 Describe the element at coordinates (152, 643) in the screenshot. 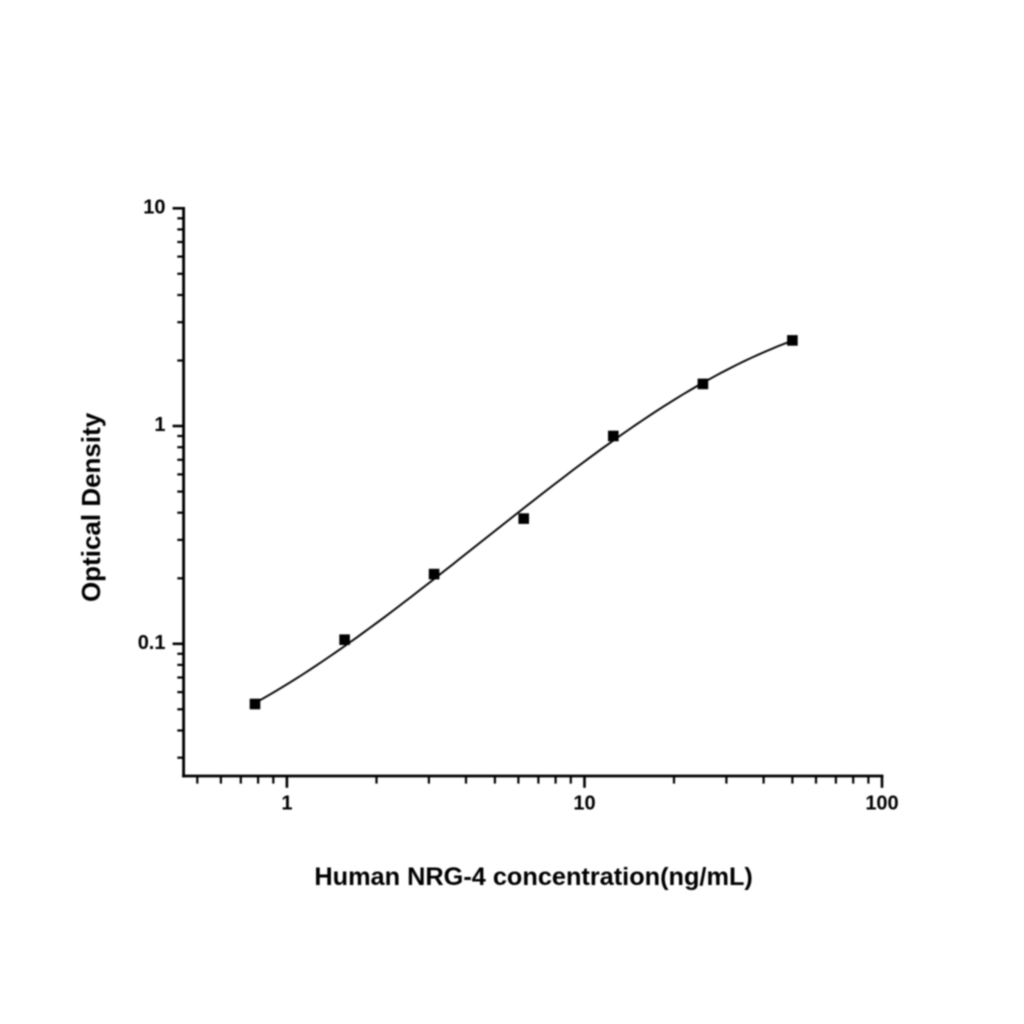

I see `svg-text: 0.1` at that location.